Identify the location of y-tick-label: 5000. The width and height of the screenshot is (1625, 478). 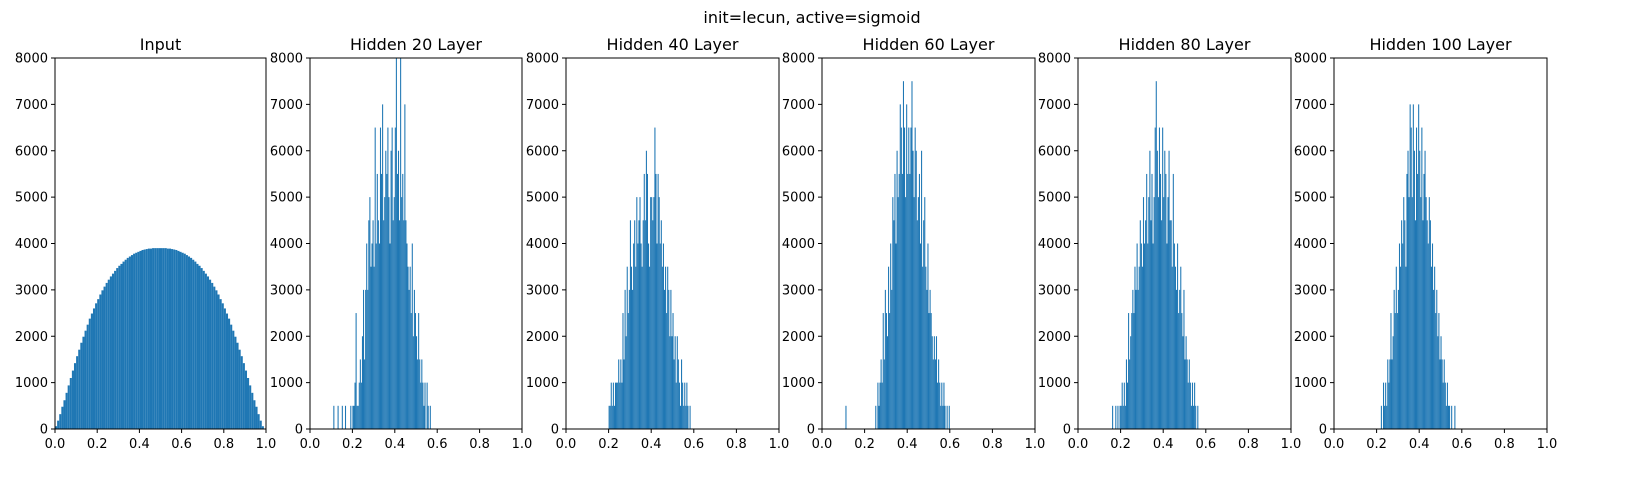
(31, 198).